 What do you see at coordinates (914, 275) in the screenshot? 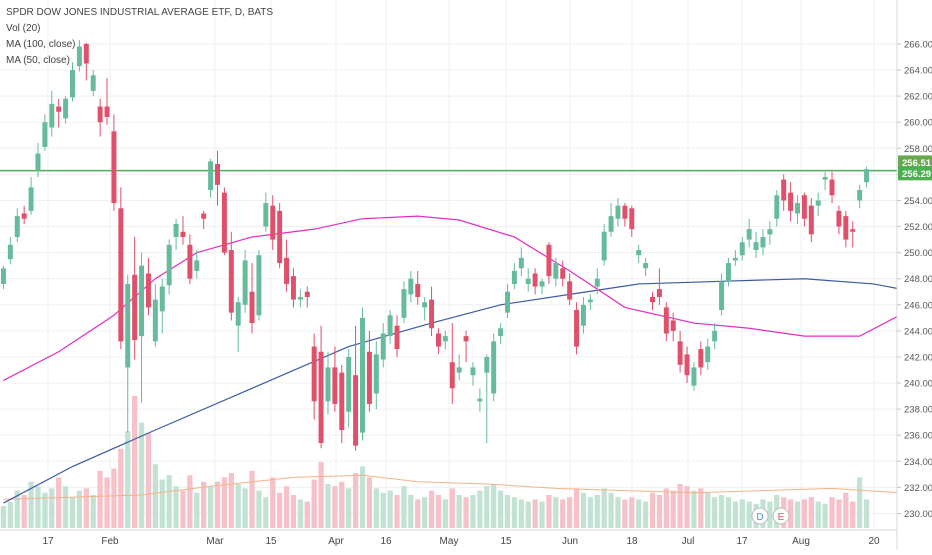
I see `price-axis-panel` at bounding box center [914, 275].